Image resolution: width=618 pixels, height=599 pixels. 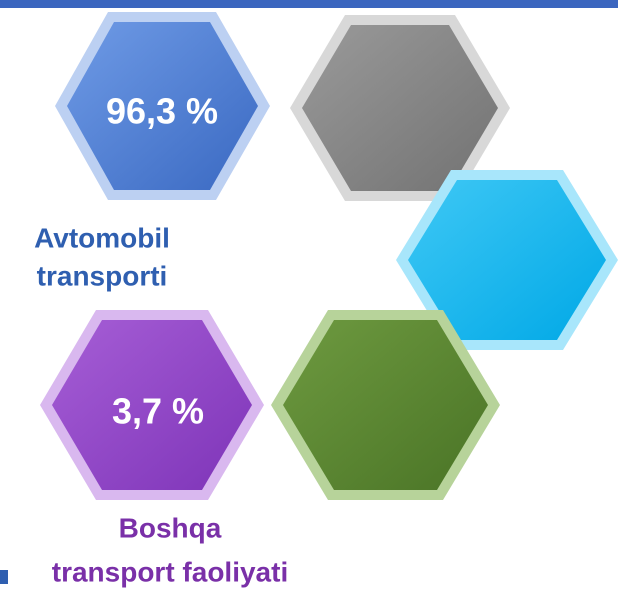 What do you see at coordinates (102, 275) in the screenshot?
I see `label-line: transporti` at bounding box center [102, 275].